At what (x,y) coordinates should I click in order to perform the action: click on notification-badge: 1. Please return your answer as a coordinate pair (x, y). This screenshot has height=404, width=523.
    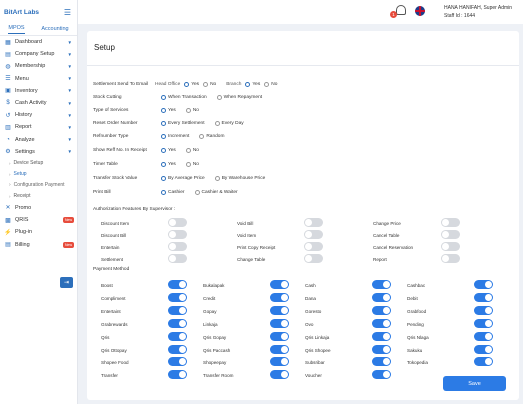
    Looking at the image, I should click on (393, 14).